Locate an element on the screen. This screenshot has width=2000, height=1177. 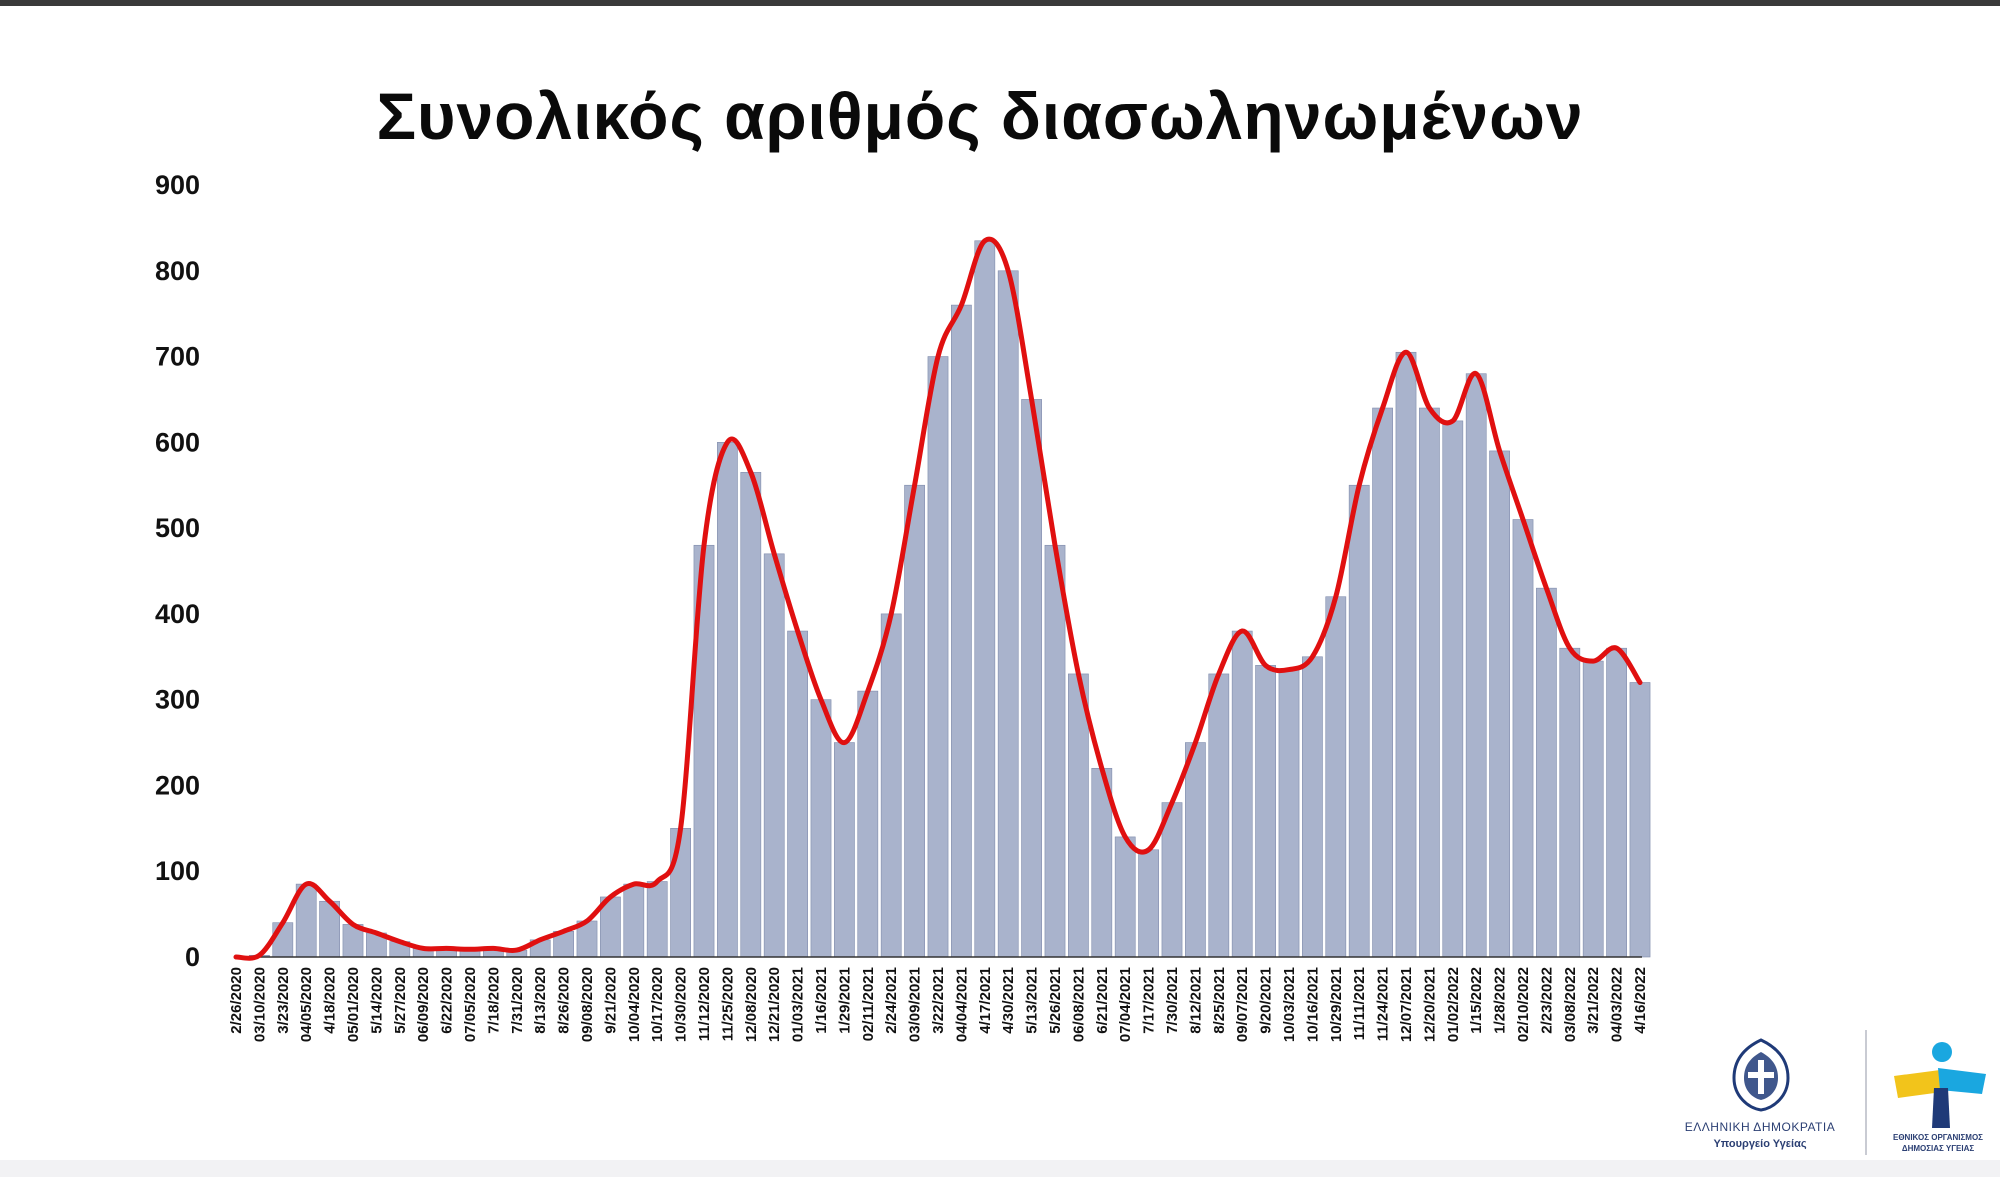
y-axis-labels: 0 100 200 300 400 500 600 700 800 900 is located at coordinates (177, 571).